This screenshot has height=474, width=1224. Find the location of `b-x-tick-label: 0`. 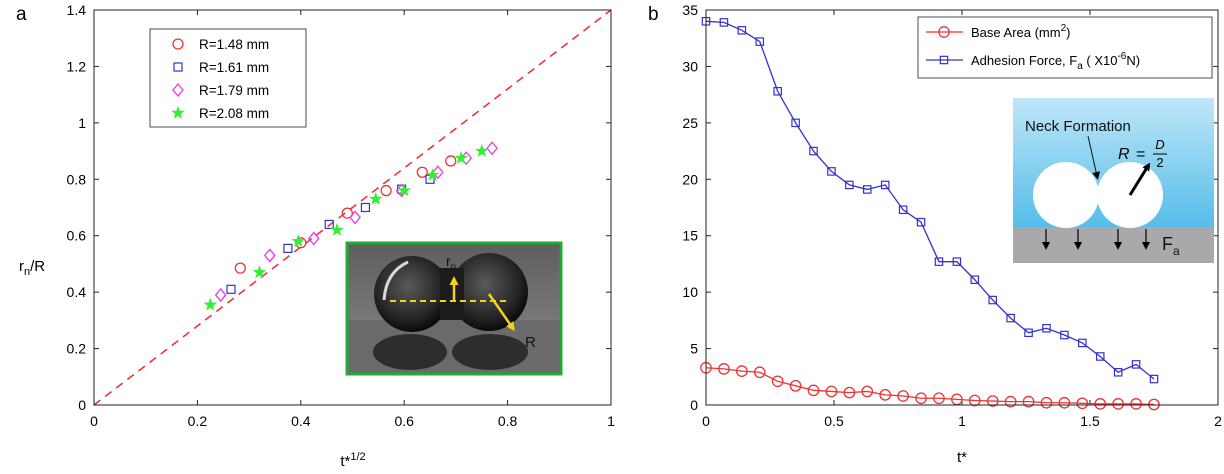

b-x-tick-label: 0 is located at coordinates (706, 421).